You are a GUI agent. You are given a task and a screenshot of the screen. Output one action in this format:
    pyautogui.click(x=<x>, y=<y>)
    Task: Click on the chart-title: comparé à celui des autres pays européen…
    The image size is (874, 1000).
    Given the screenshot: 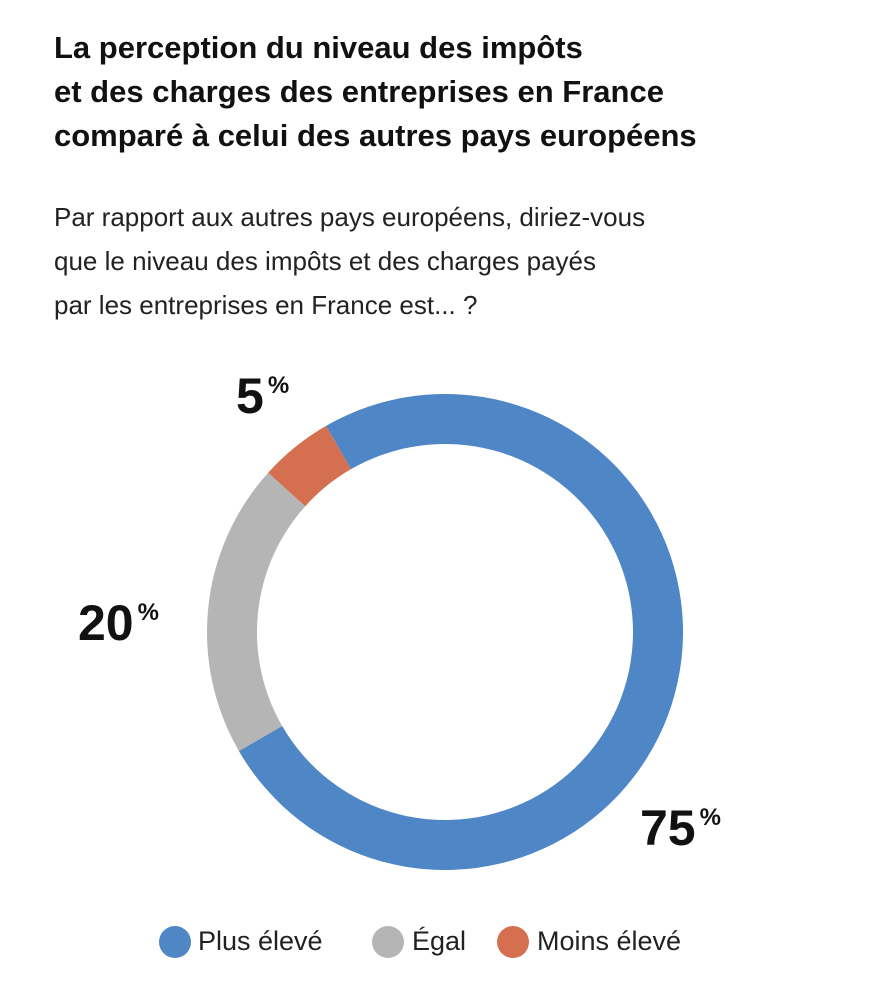 What is the action you would take?
    pyautogui.click(x=375, y=135)
    